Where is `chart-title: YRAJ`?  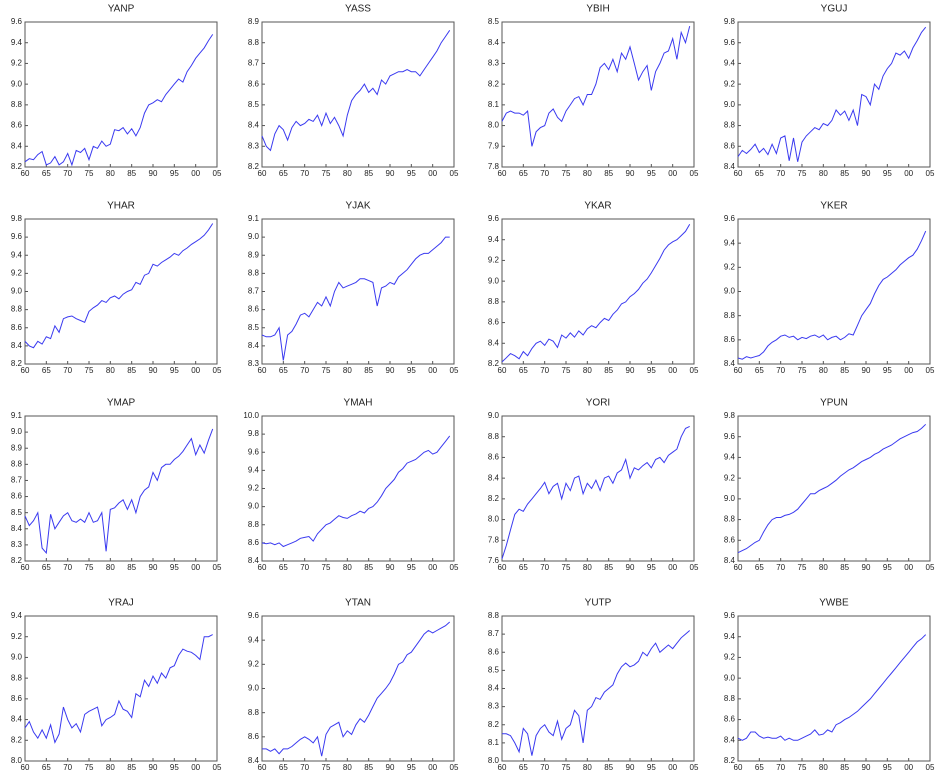
chart-title: YRAJ is located at coordinates (121, 603).